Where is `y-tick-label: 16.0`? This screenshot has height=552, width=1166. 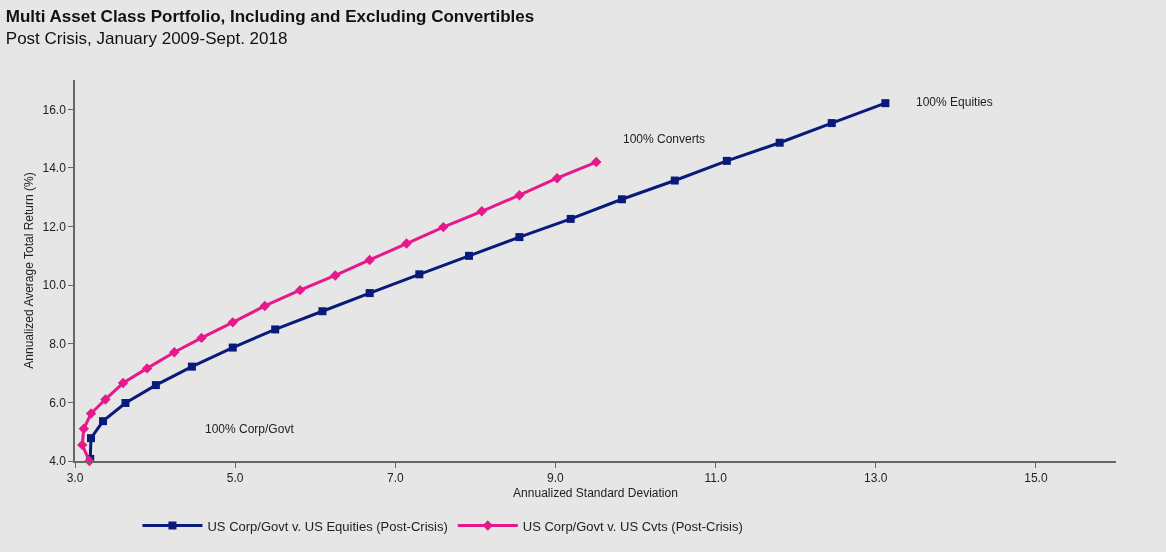 y-tick-label: 16.0 is located at coordinates (54, 109).